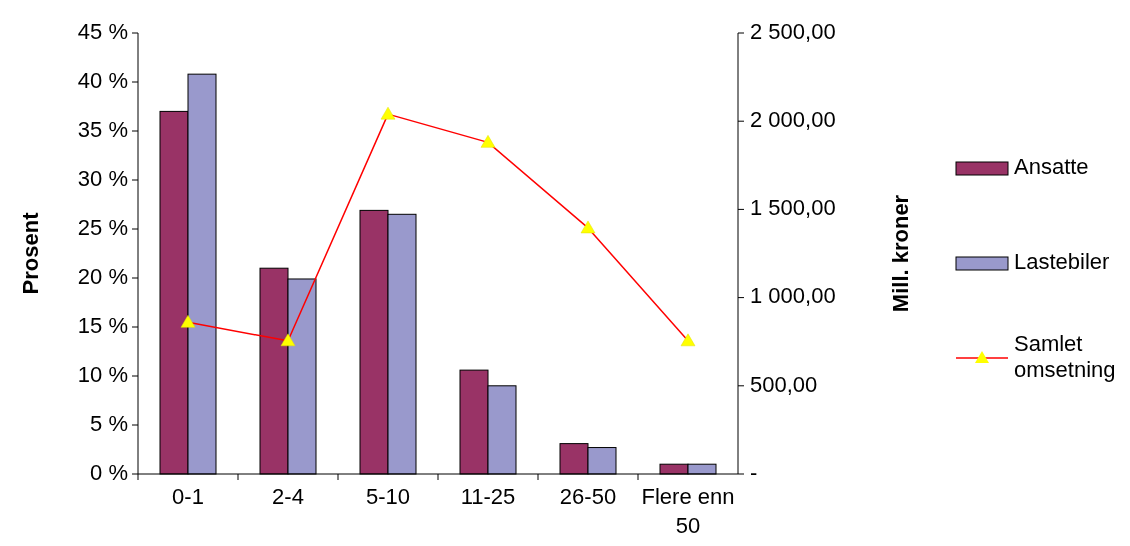 The image size is (1130, 546). What do you see at coordinates (102, 227) in the screenshot?
I see `y-tick-label: 25 %` at bounding box center [102, 227].